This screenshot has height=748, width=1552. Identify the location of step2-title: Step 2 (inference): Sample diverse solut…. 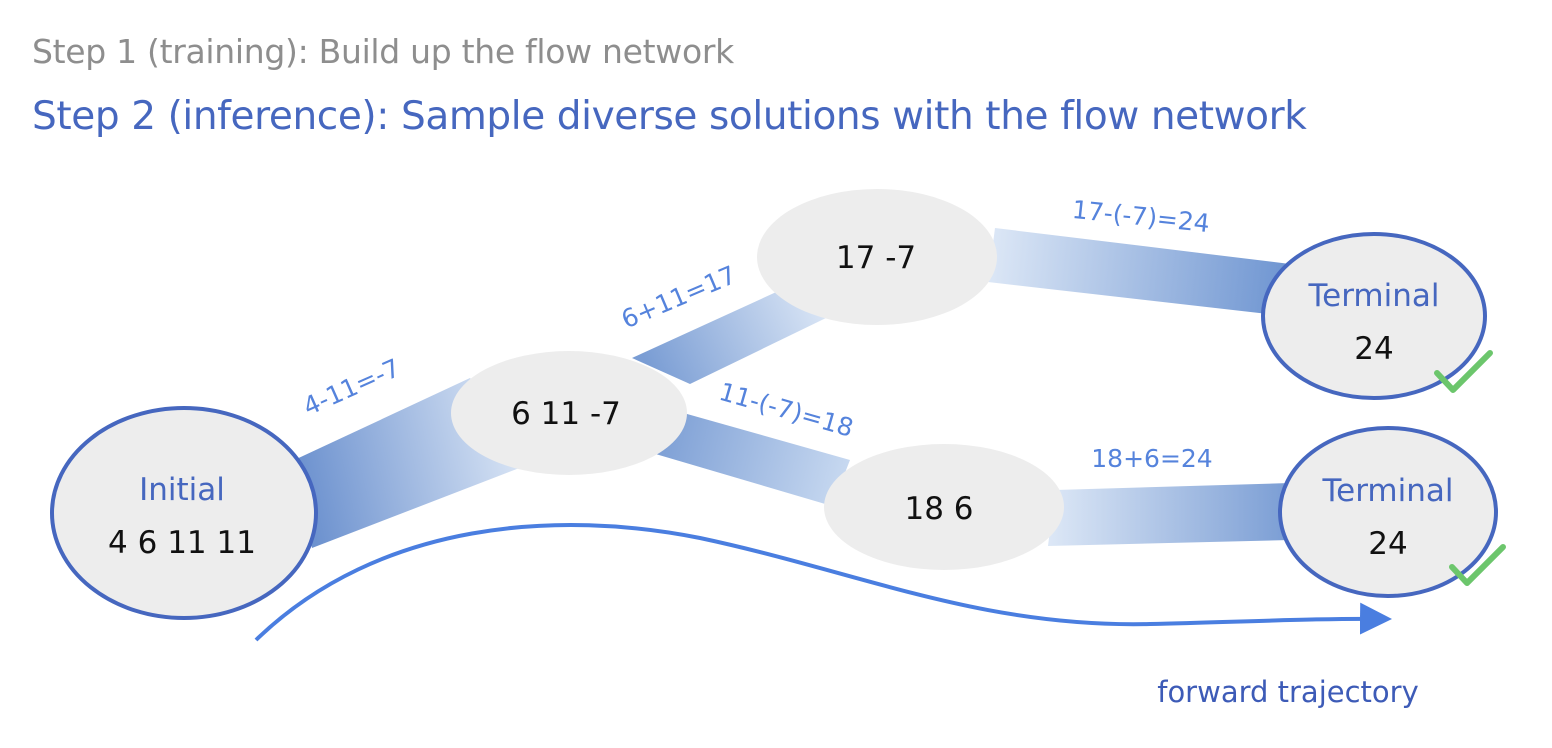
(669, 116).